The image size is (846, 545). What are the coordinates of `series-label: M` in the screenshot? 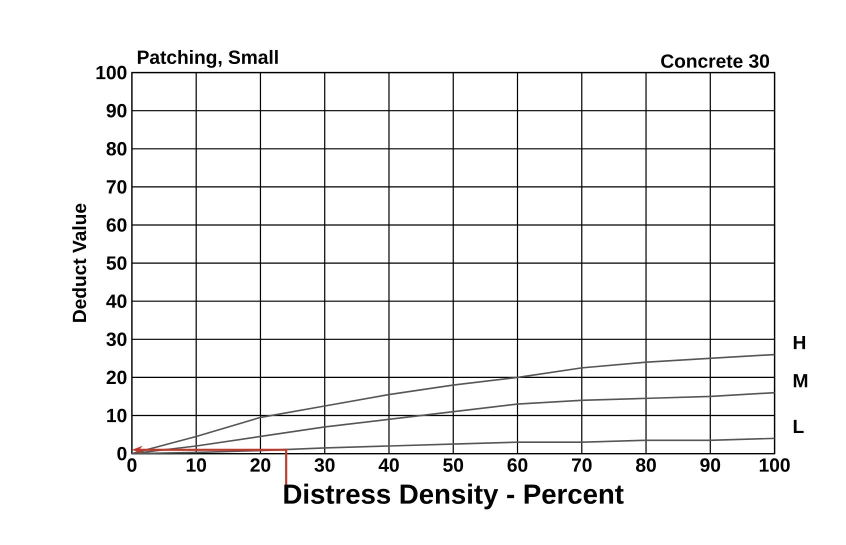 It's located at (801, 381).